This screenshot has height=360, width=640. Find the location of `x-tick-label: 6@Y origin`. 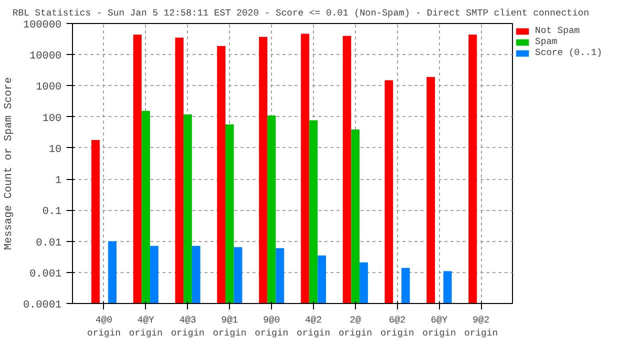

x-tick-label: 6@Y origin is located at coordinates (439, 326).